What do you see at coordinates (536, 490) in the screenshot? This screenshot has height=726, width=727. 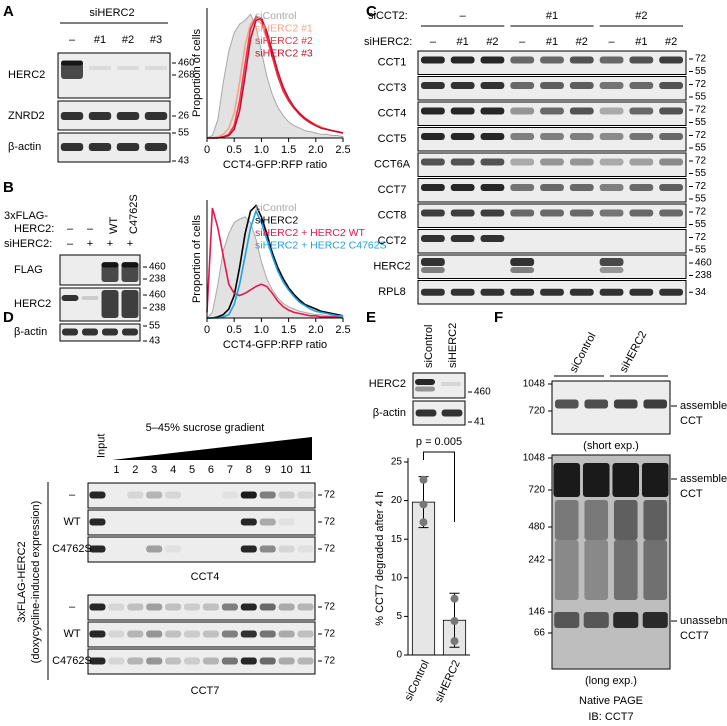 I see `marker: 720` at bounding box center [536, 490].